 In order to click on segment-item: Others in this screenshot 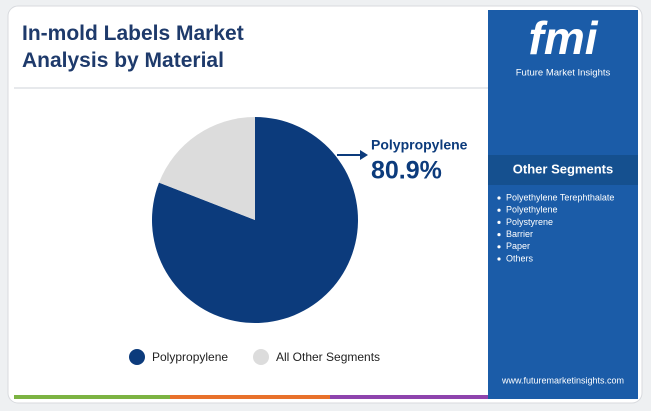, I will do `click(520, 258)`.